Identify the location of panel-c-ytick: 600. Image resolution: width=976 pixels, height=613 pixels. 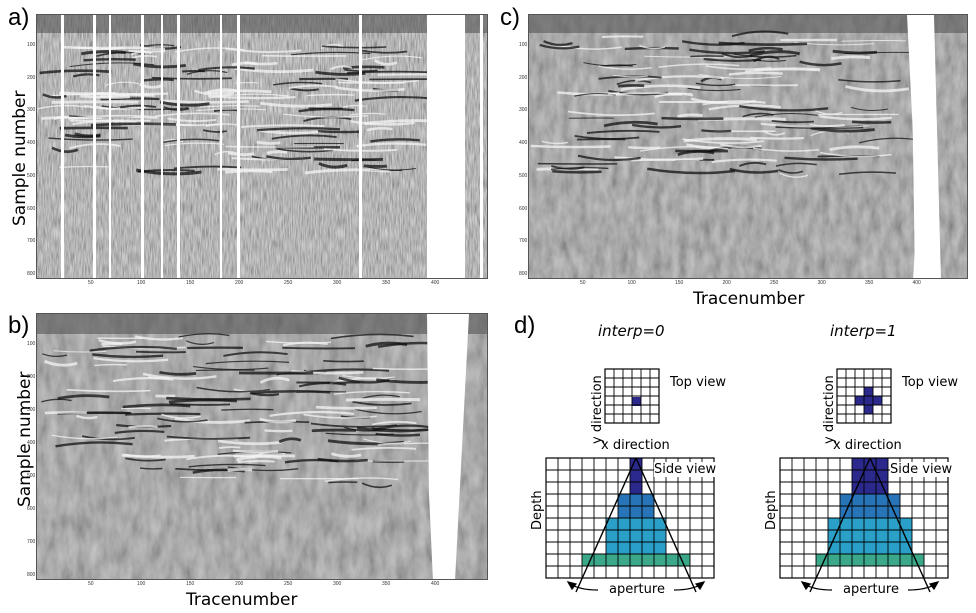
(523, 208).